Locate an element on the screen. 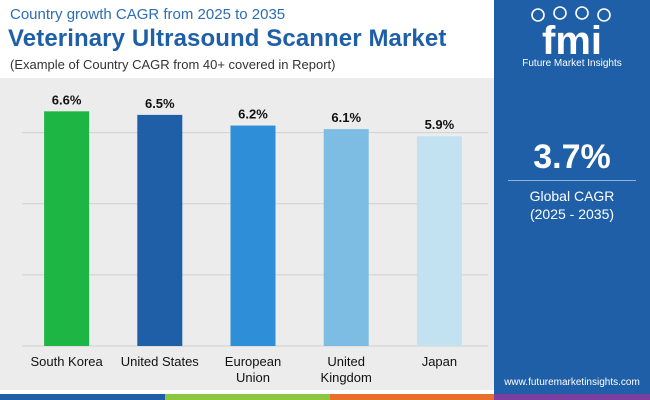  footer-stripe-blue is located at coordinates (82, 397).